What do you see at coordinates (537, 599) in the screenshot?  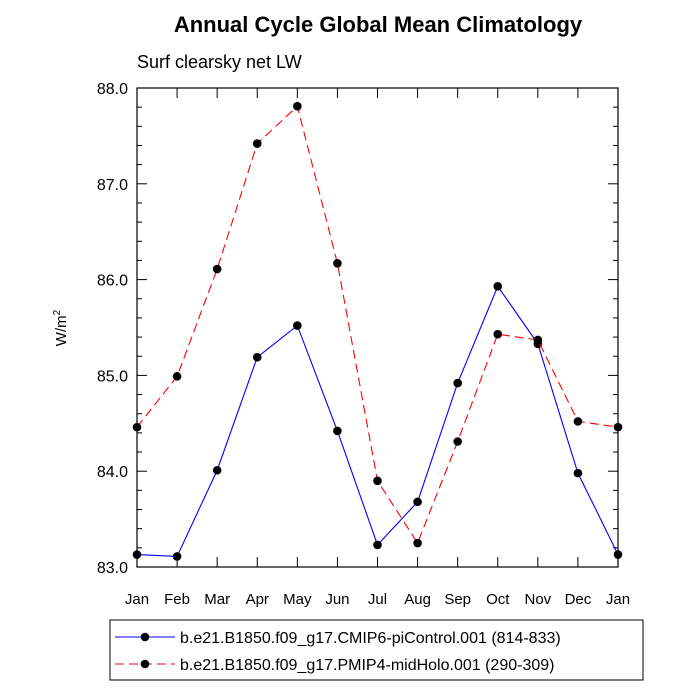 I see `x-tick-label: Nov` at bounding box center [537, 599].